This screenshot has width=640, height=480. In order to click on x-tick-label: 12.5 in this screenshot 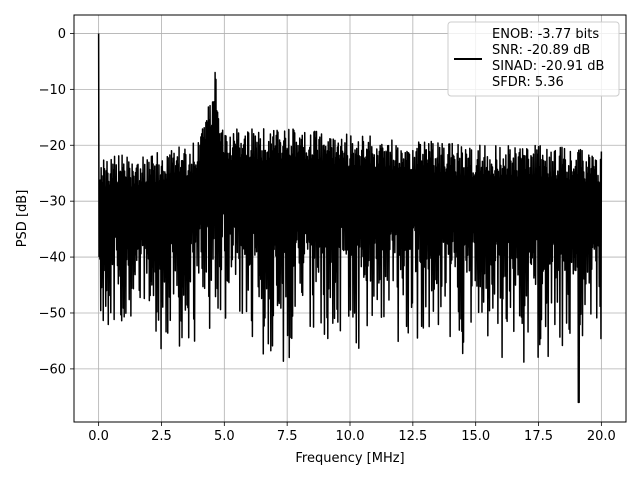, I will do `click(412, 436)`.